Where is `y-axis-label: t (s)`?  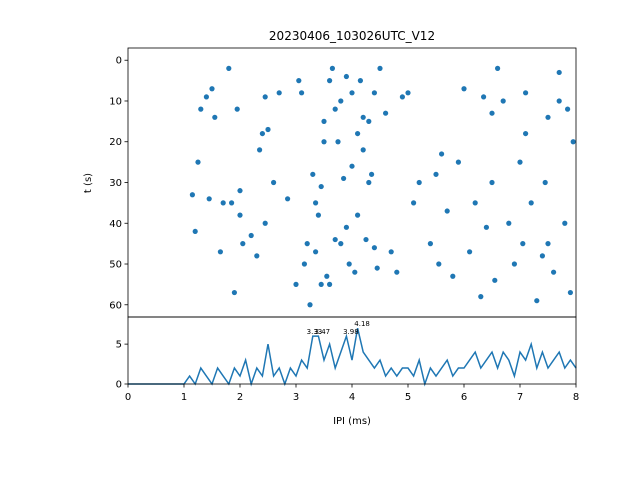 y-axis-label: t (s) is located at coordinates (88, 183).